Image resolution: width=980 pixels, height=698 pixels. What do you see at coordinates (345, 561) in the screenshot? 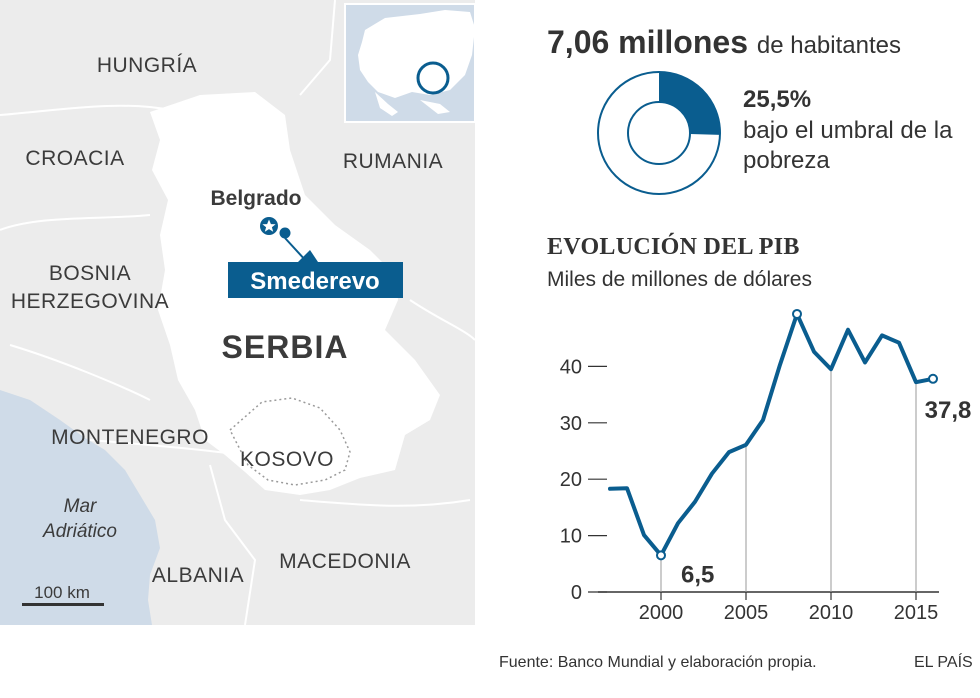
I see `label-macedonia: MACEDONIA` at bounding box center [345, 561].